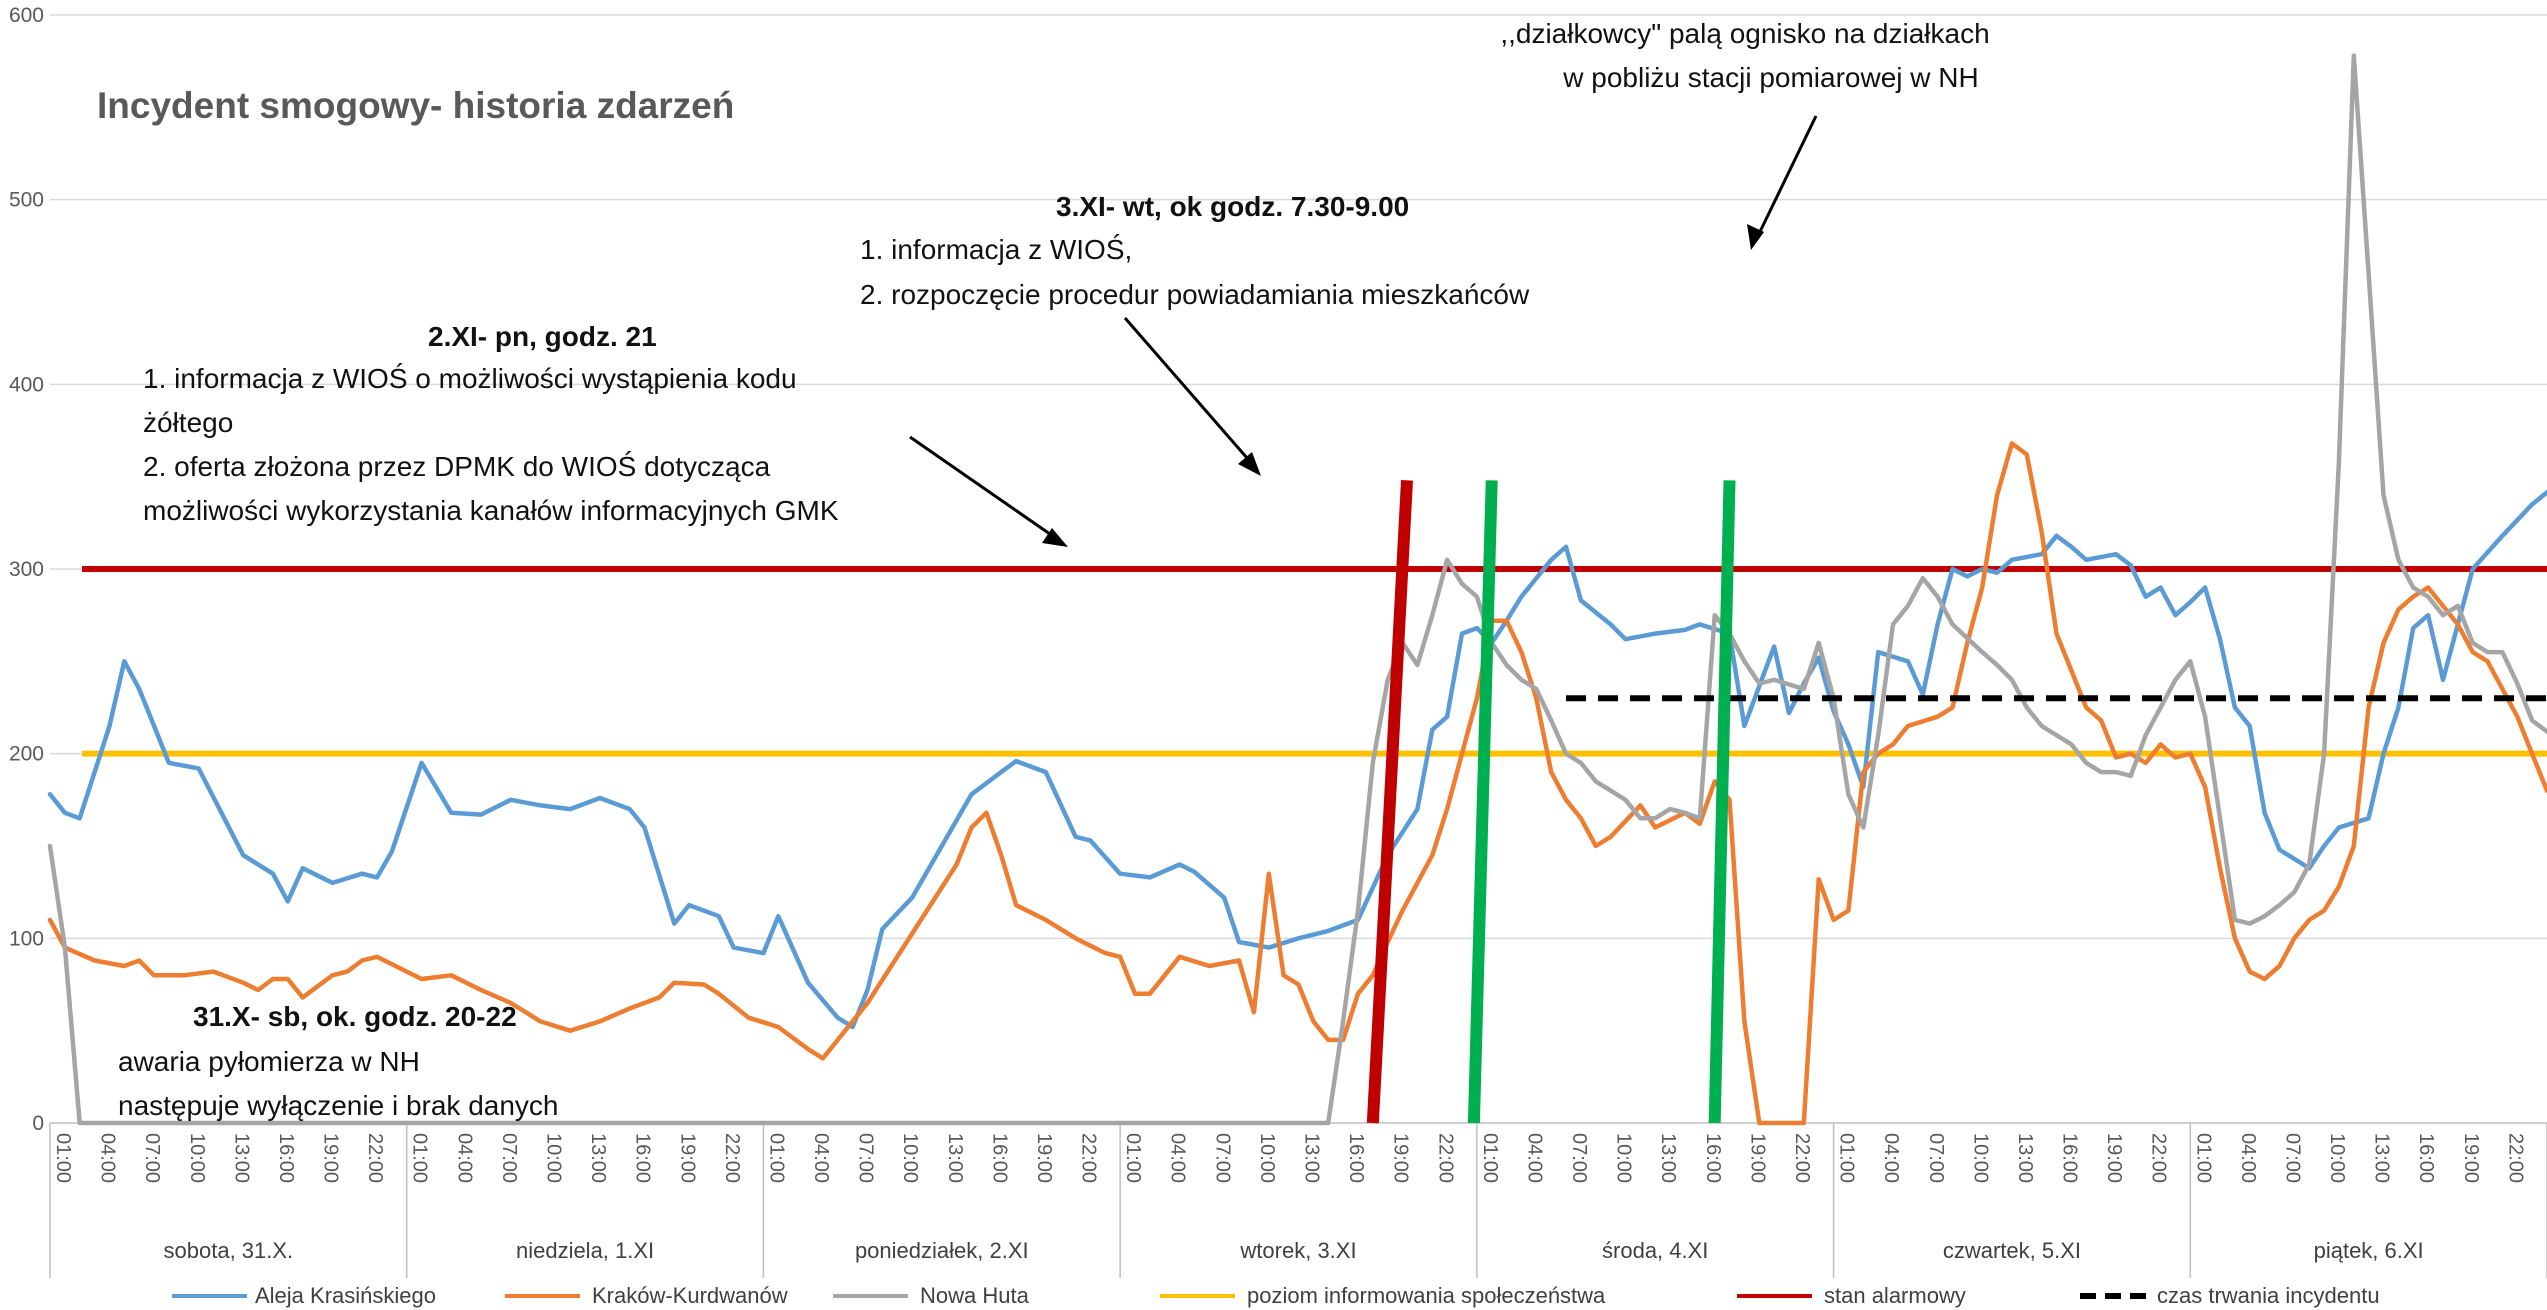 The image size is (2547, 1310). What do you see at coordinates (1770, 77) in the screenshot?
I see `annotation-line: w pobliżu stacji pomiarowej w NH` at bounding box center [1770, 77].